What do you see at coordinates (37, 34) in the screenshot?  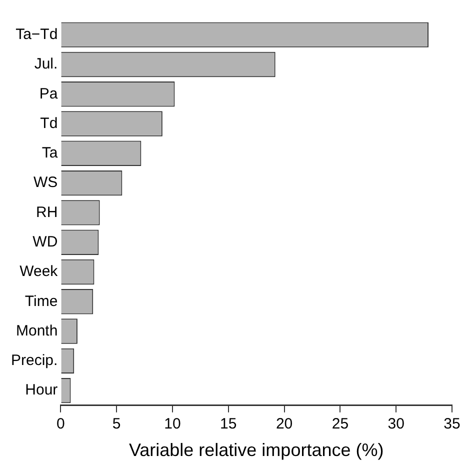 I see `y-tick-label: Ta−Td` at bounding box center [37, 34].